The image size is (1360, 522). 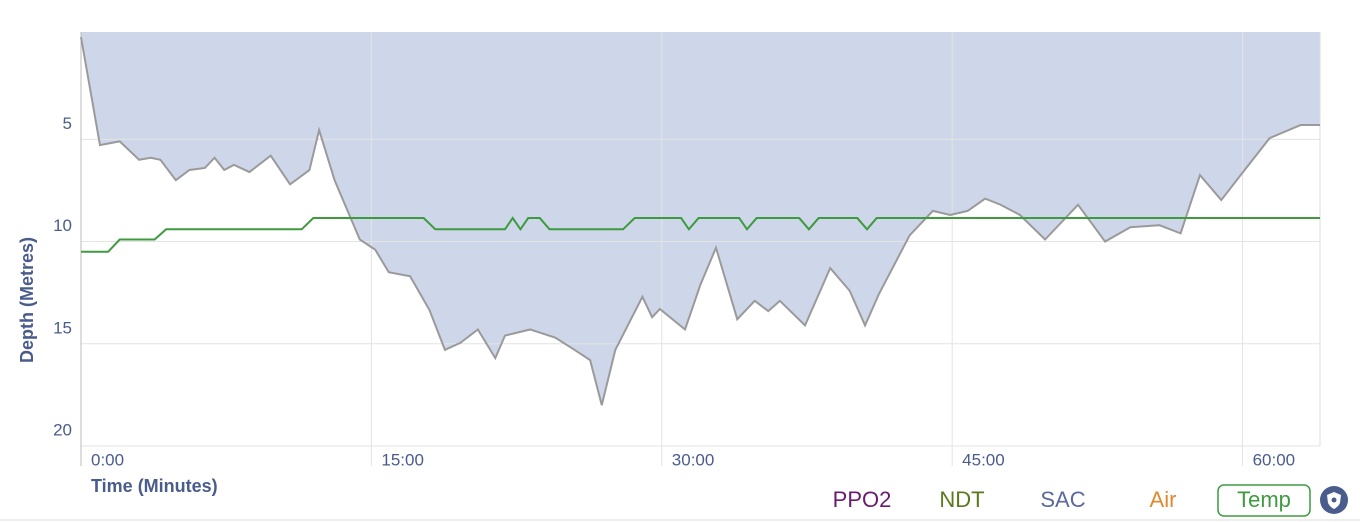 I want to click on x-tick-label: 60:00, so click(x=1274, y=459).